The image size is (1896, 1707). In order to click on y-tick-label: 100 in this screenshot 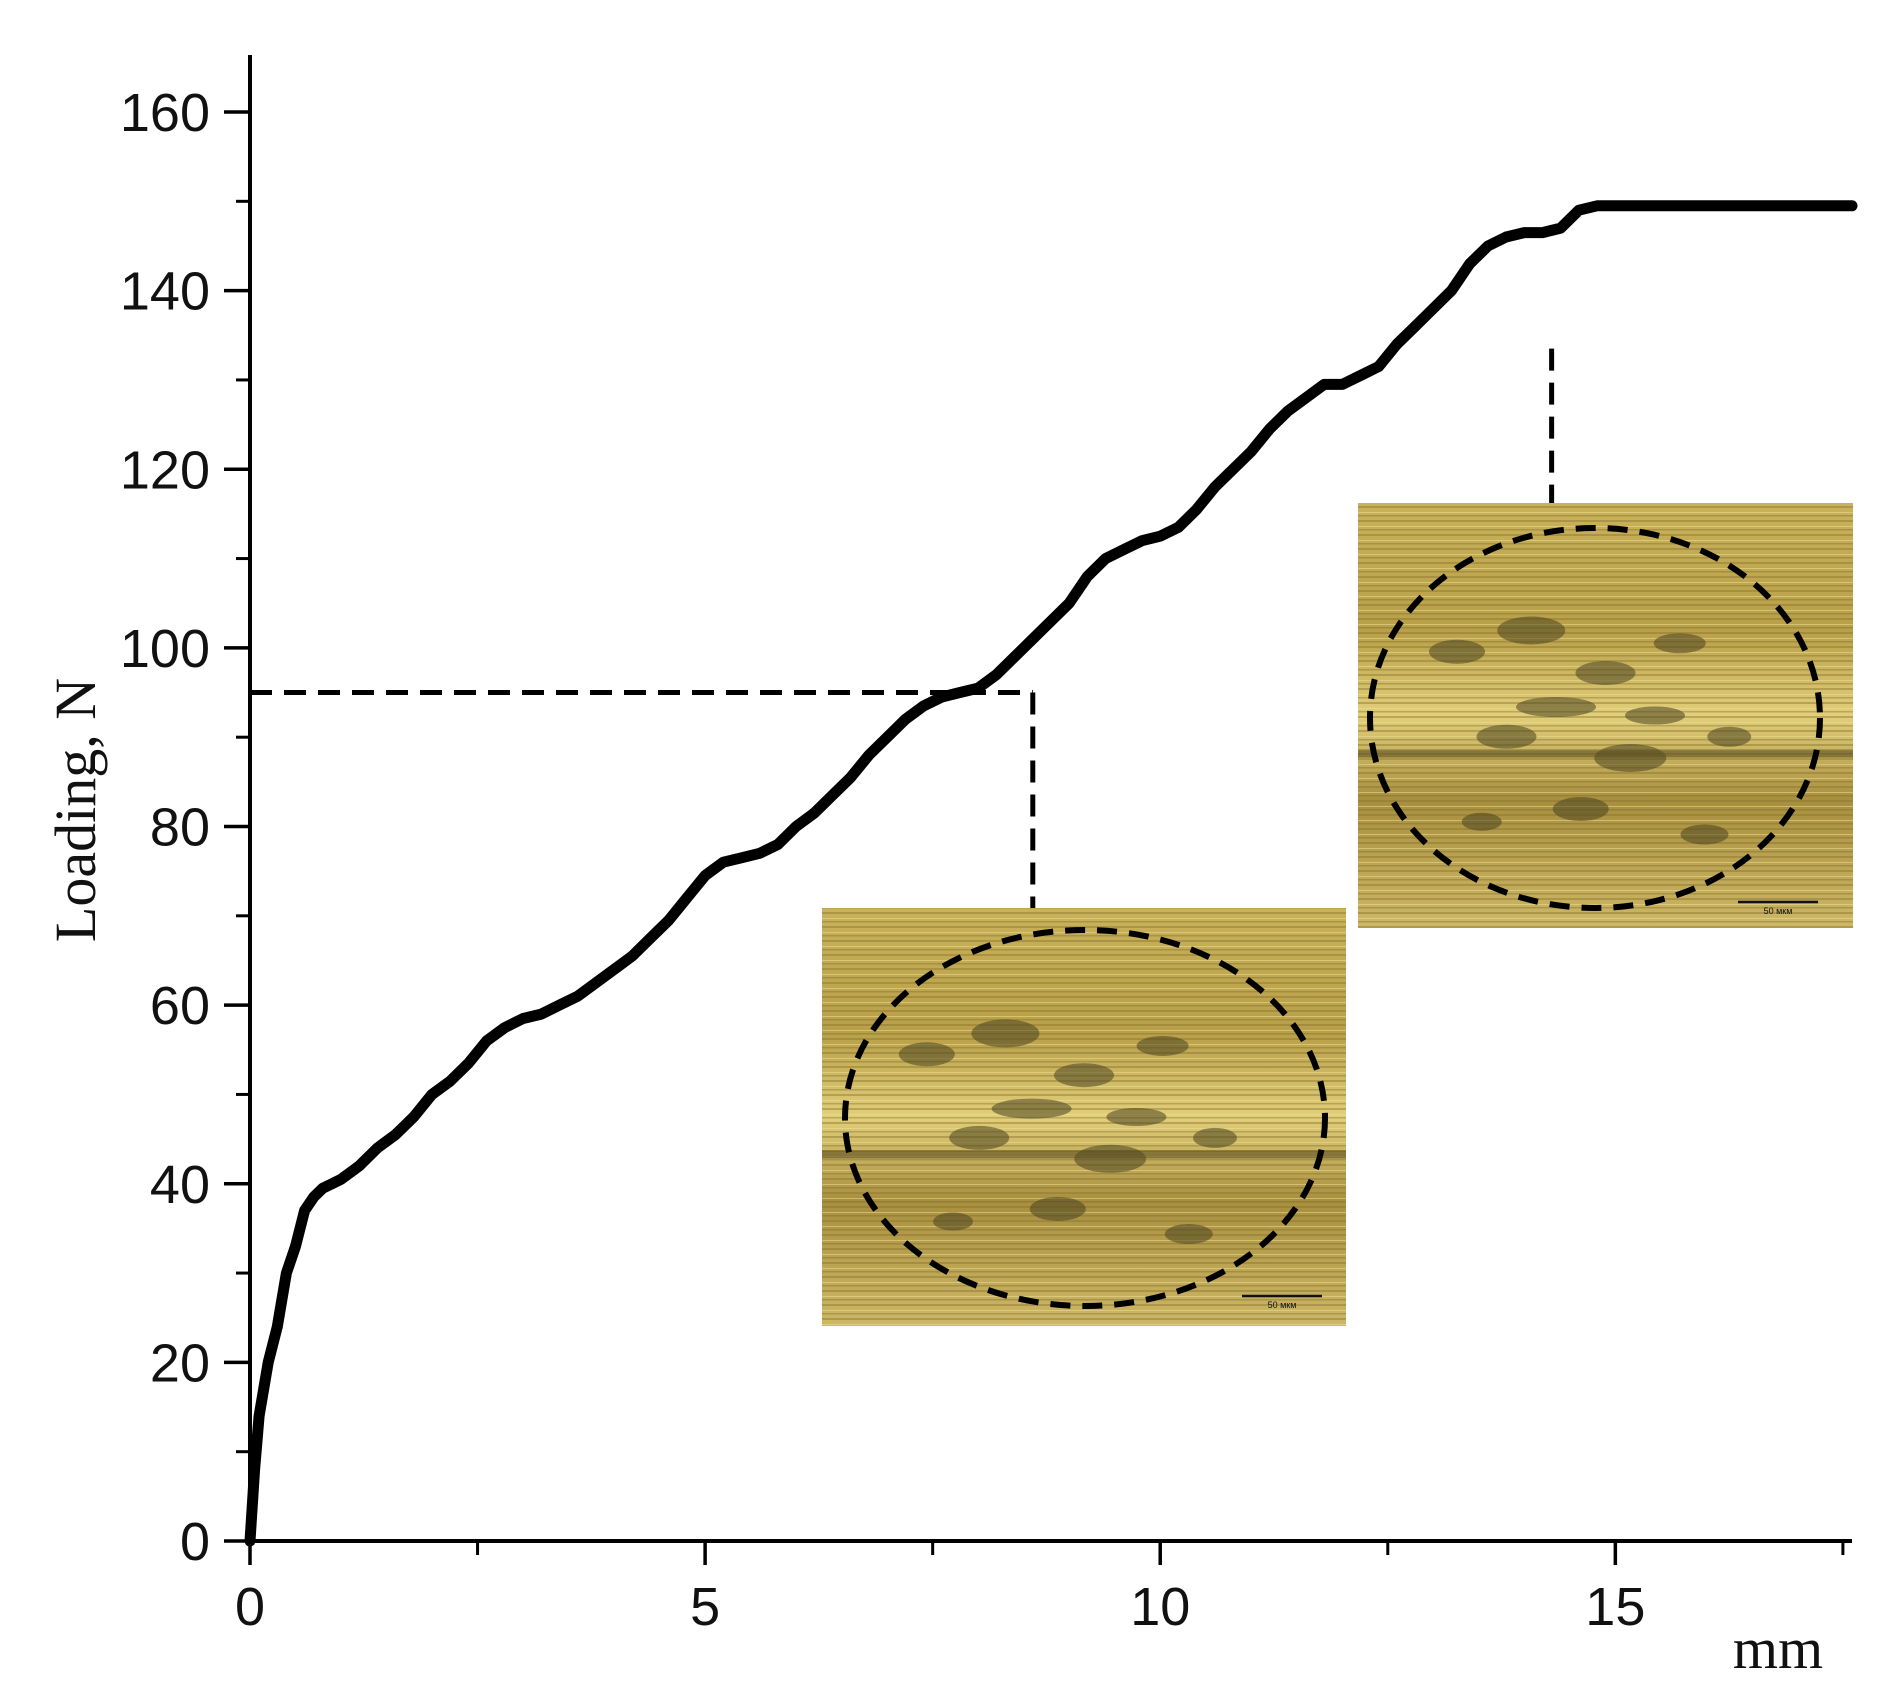, I will do `click(165, 649)`.